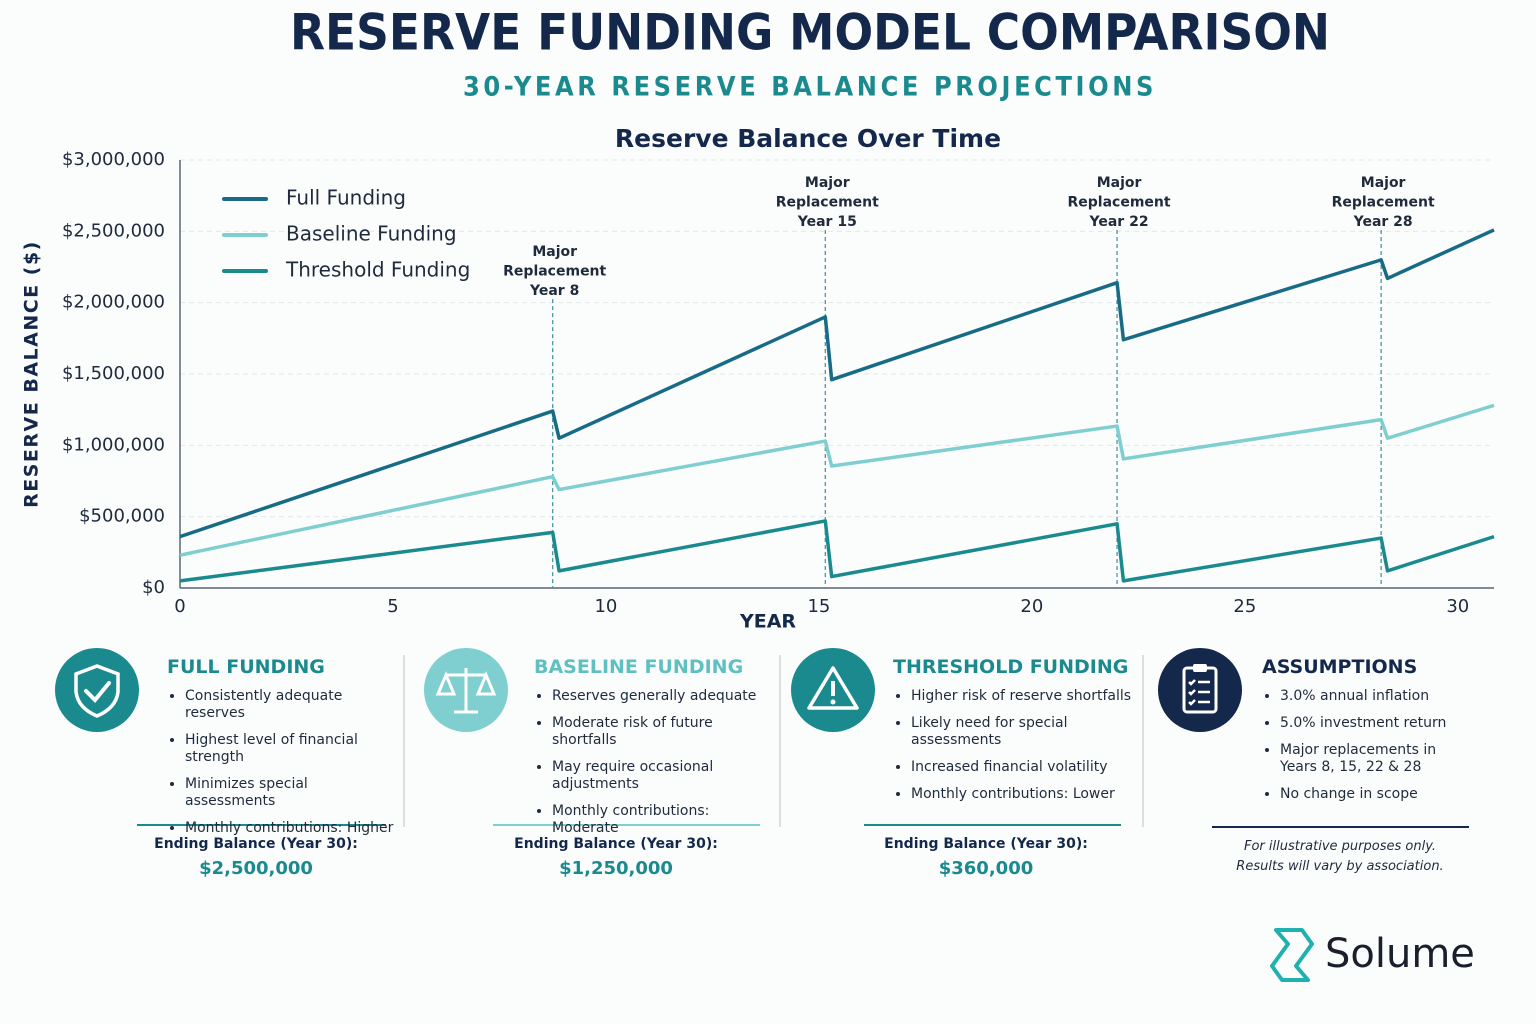  I want to click on card-bullet: May require occasional adjustments, so click(663, 776).